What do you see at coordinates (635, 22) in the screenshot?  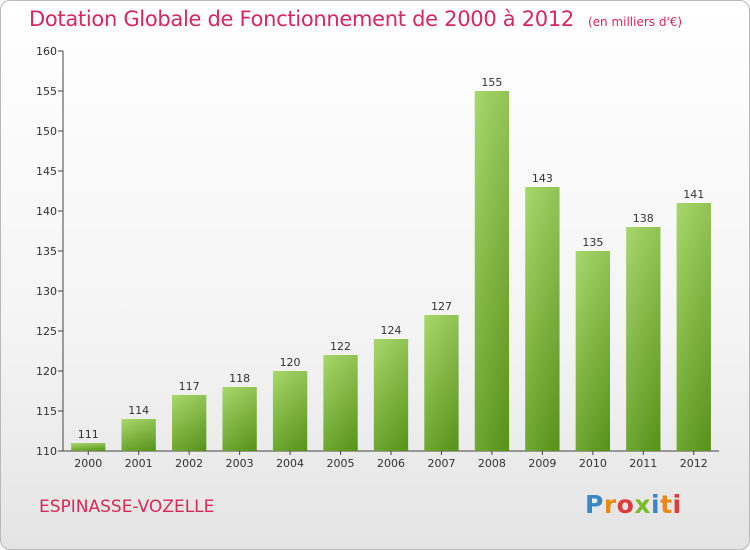 I see `chart-subtitle: (en milliers d'€)` at bounding box center [635, 22].